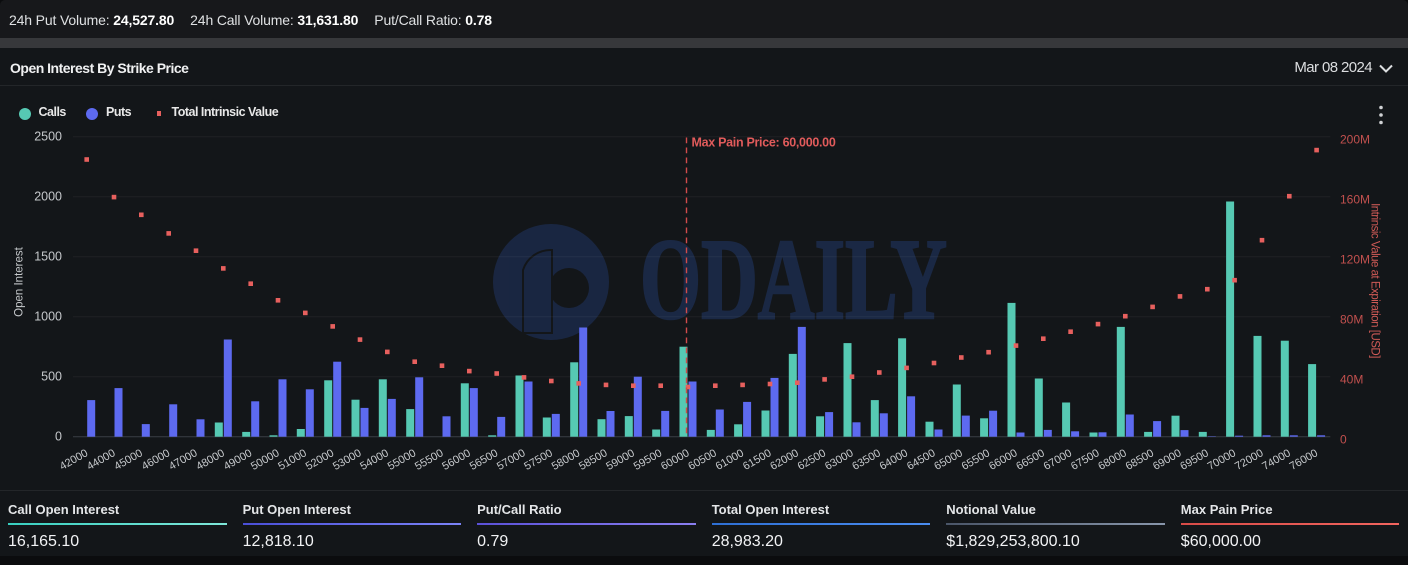 The image size is (1408, 565). Describe the element at coordinates (866, 460) in the screenshot. I see `svg-text: 63500` at that location.